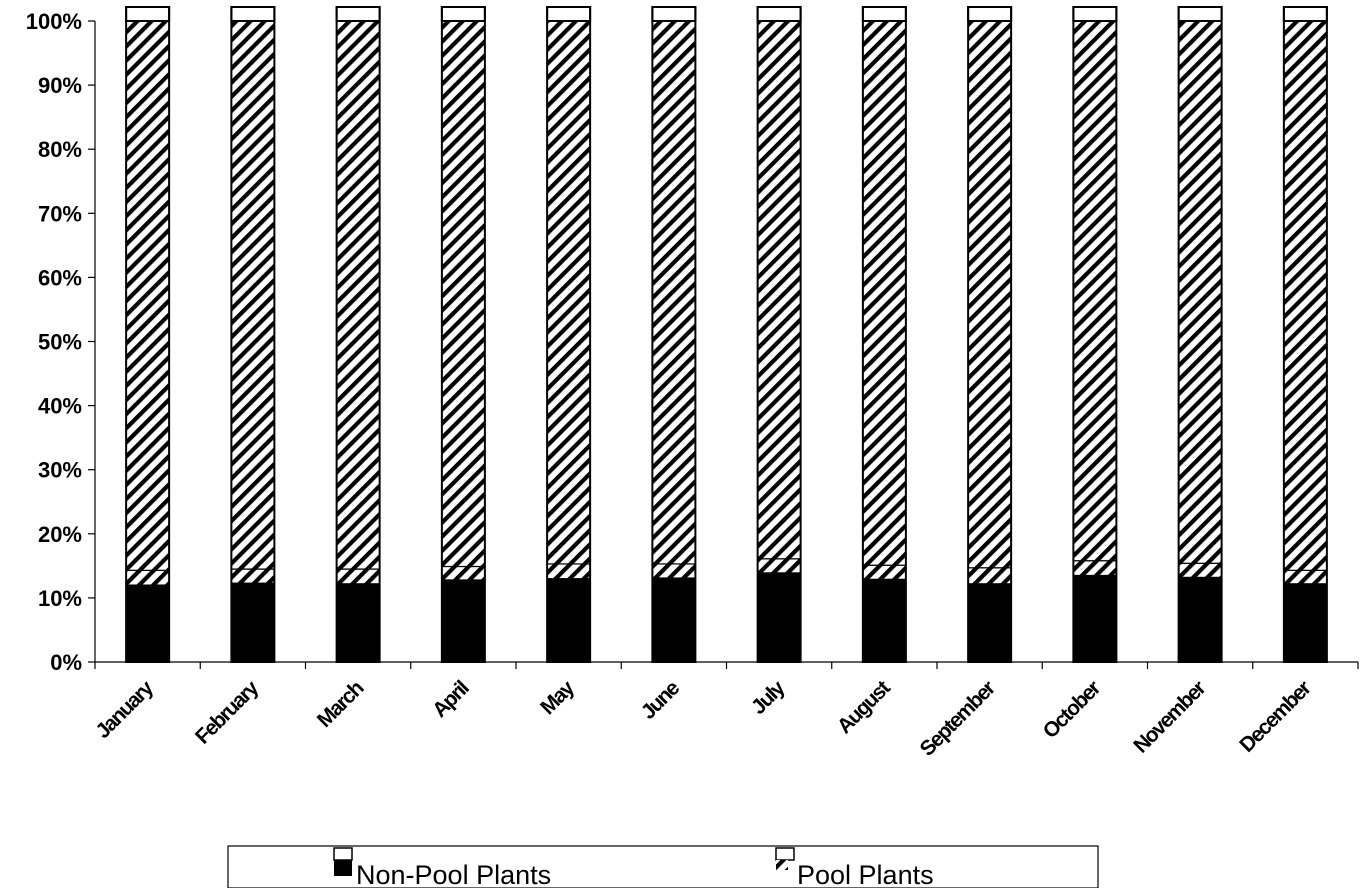 This screenshot has height=888, width=1361. What do you see at coordinates (60, 342) in the screenshot?
I see `y-tick-label-50: 50%` at bounding box center [60, 342].